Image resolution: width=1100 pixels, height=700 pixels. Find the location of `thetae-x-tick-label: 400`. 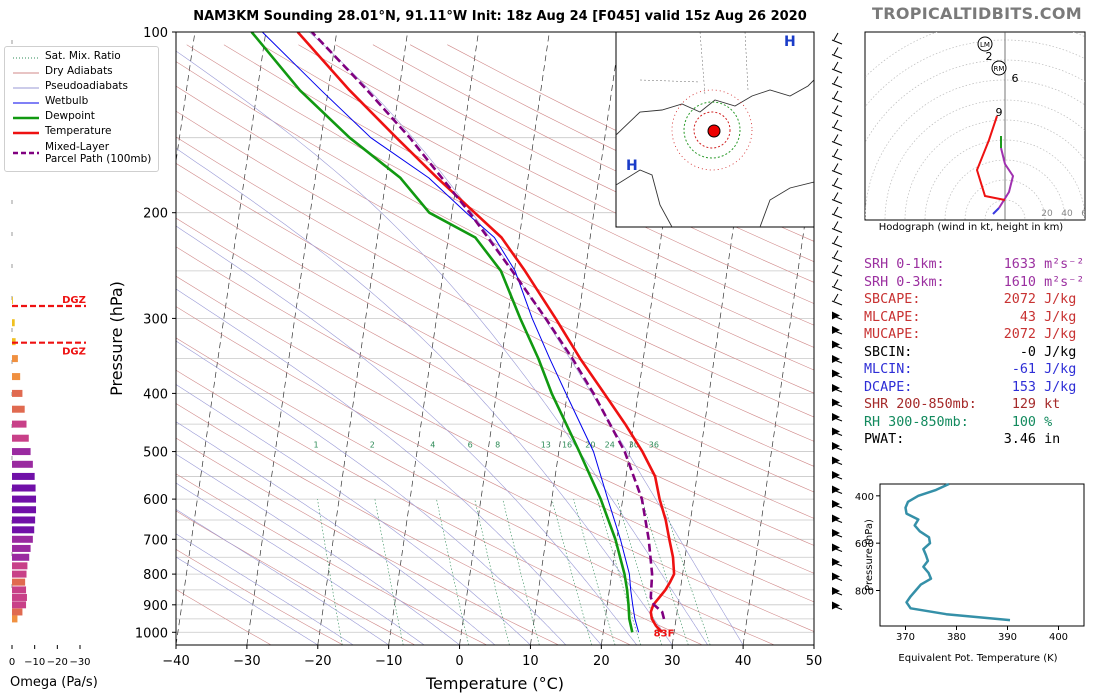

thetae-x-tick-label: 400 is located at coordinates (1058, 637).